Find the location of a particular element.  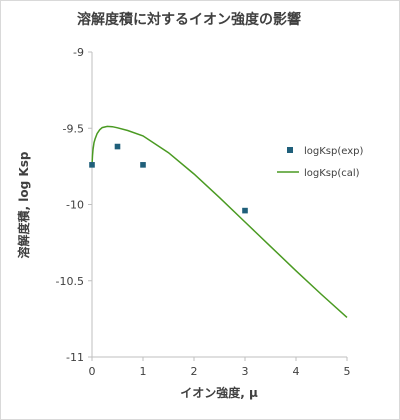

legend: logKsp(exp) logKsp(cal) is located at coordinates (320, 162).